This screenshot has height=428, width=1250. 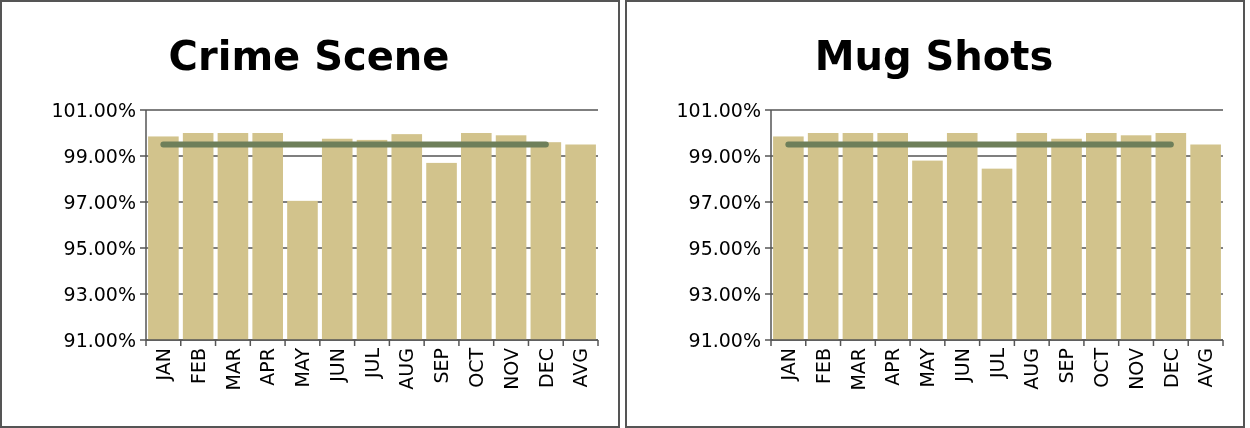 What do you see at coordinates (309, 56) in the screenshot?
I see `chart-title: Crime Scene` at bounding box center [309, 56].